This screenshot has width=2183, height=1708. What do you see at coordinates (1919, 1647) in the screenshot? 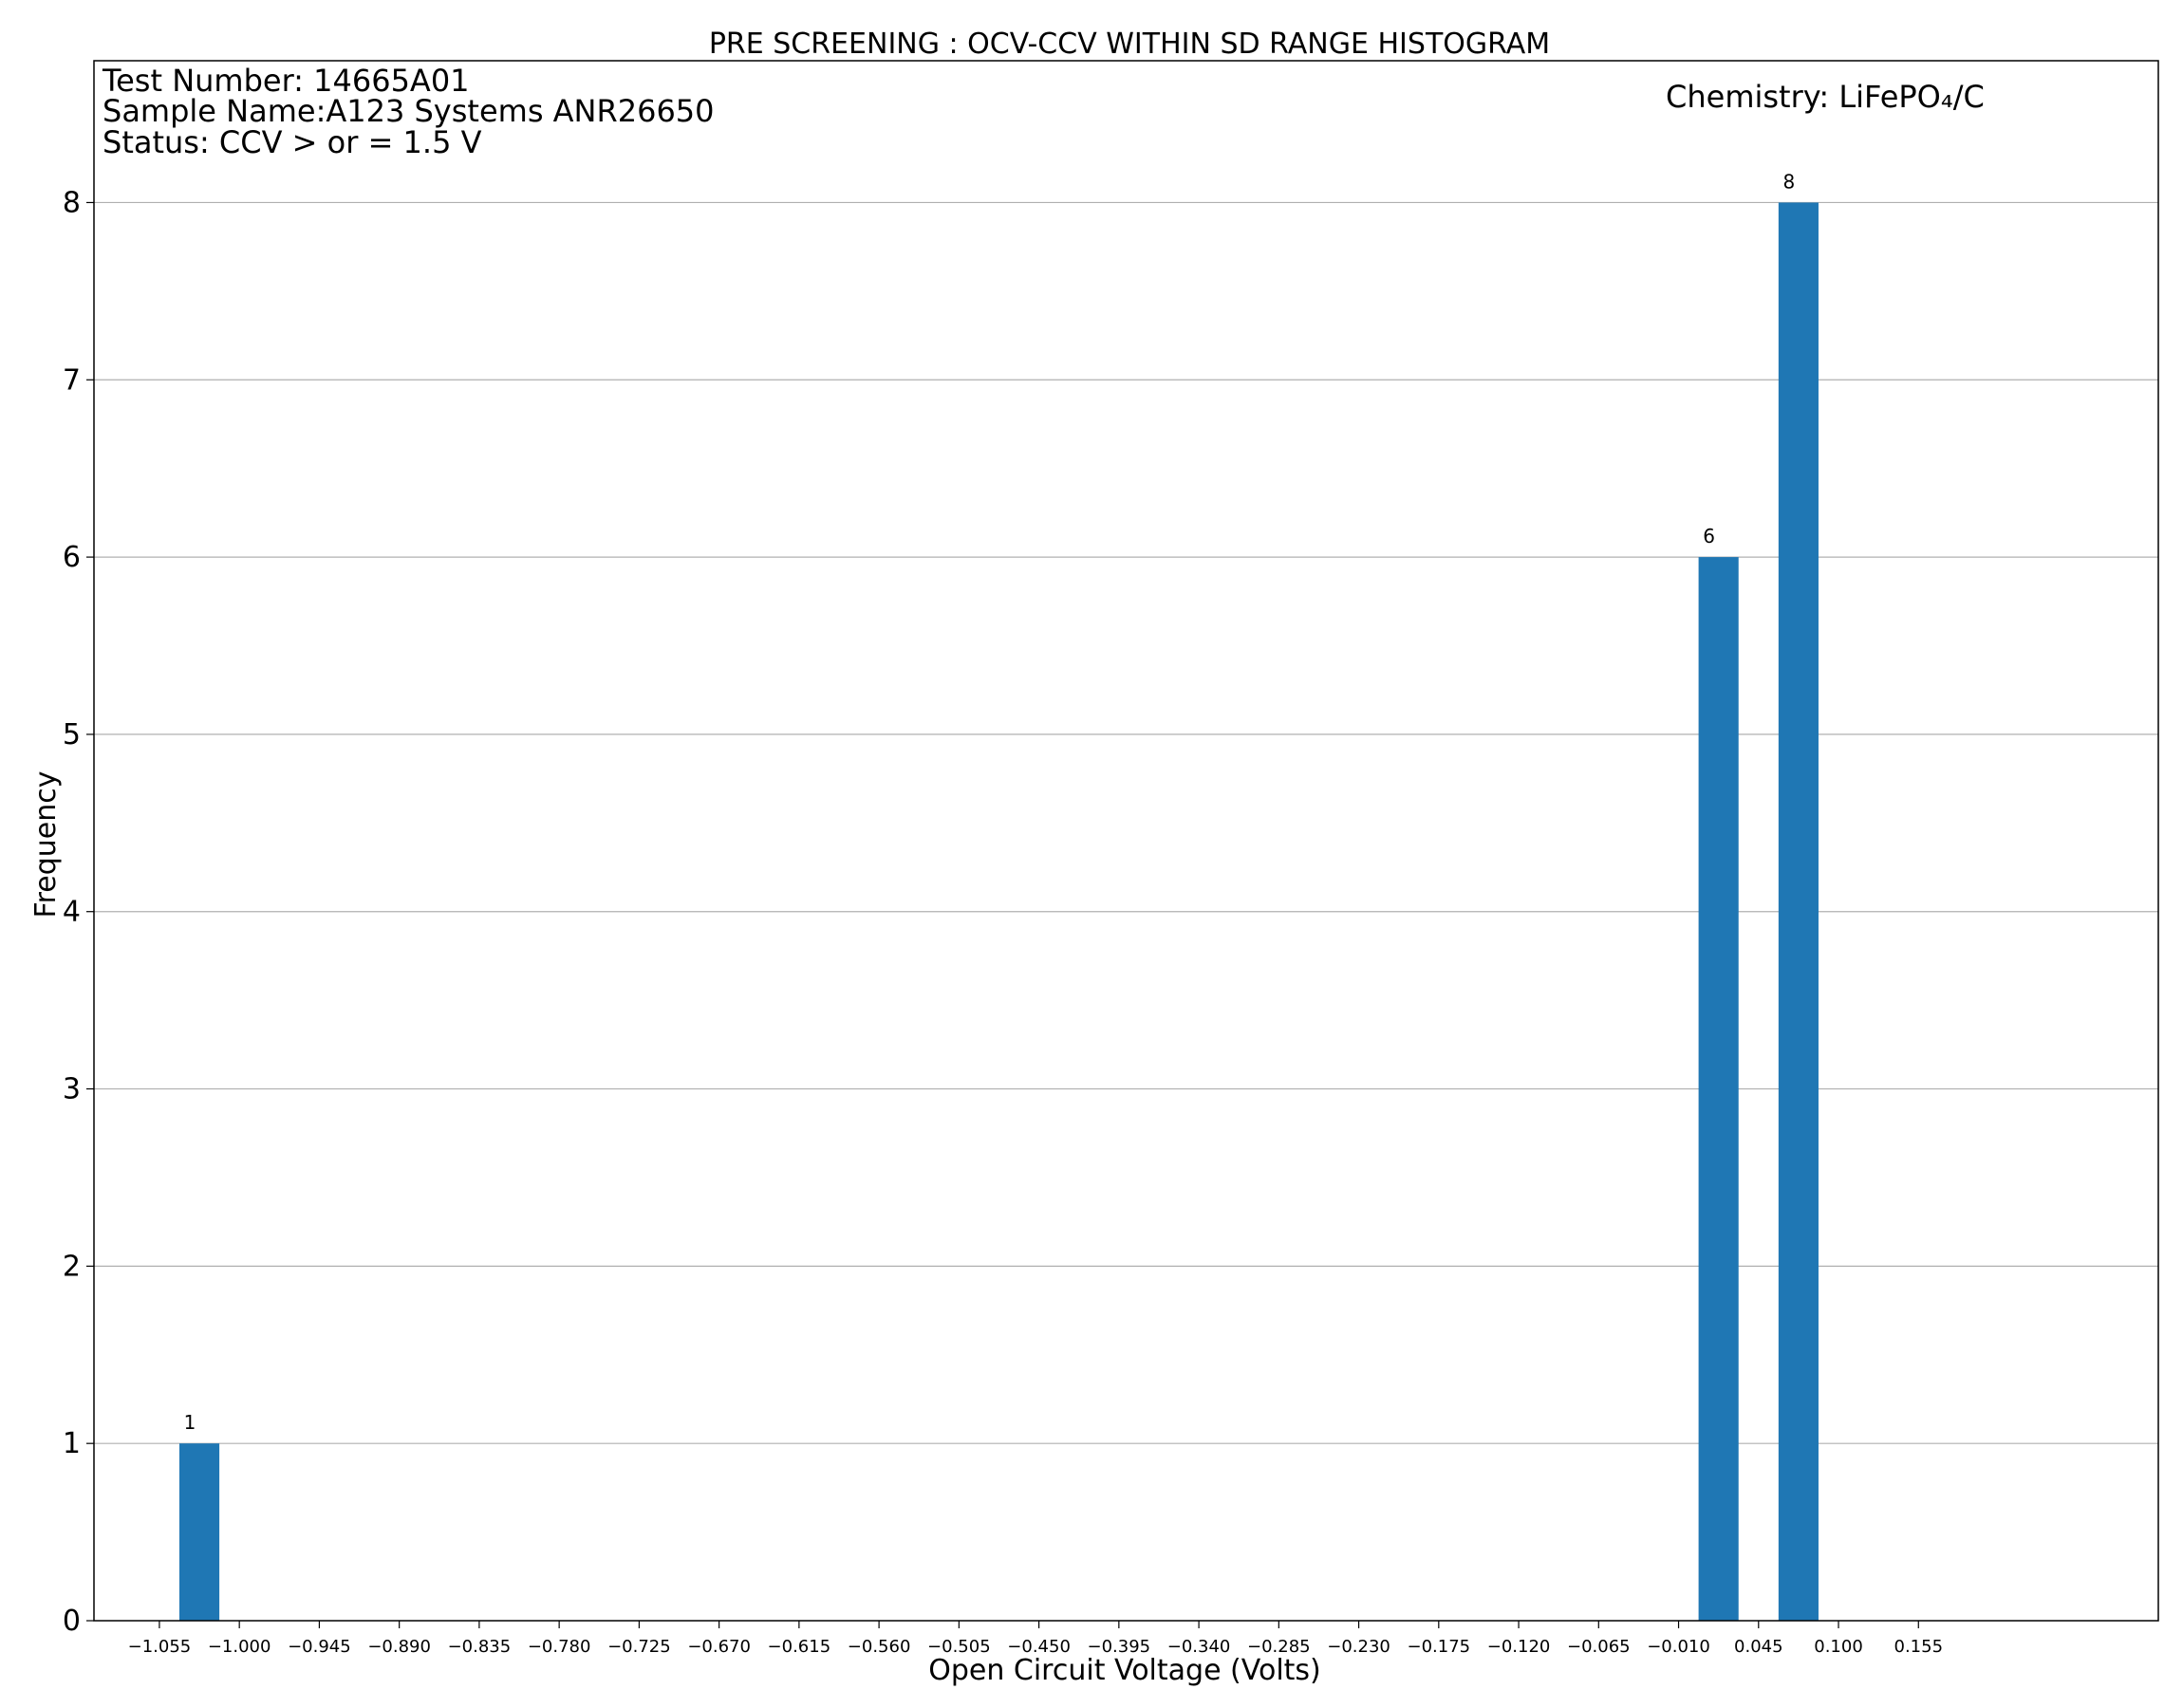
I see `x-tick-label: 0.155` at bounding box center [1919, 1647].